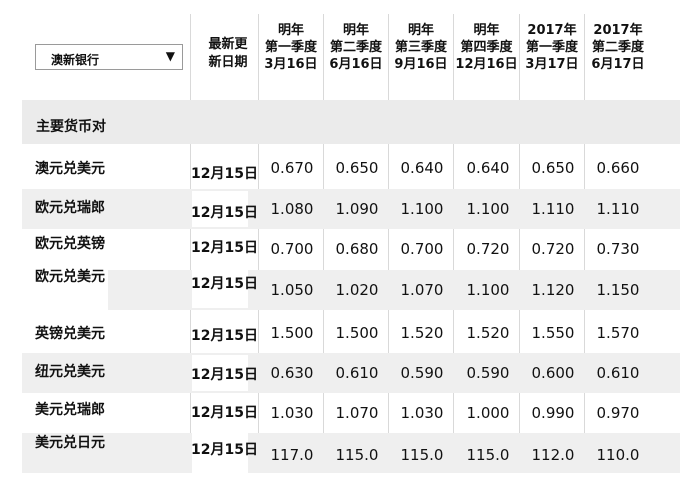  Describe the element at coordinates (351, 122) in the screenshot. I see `section-band` at that location.